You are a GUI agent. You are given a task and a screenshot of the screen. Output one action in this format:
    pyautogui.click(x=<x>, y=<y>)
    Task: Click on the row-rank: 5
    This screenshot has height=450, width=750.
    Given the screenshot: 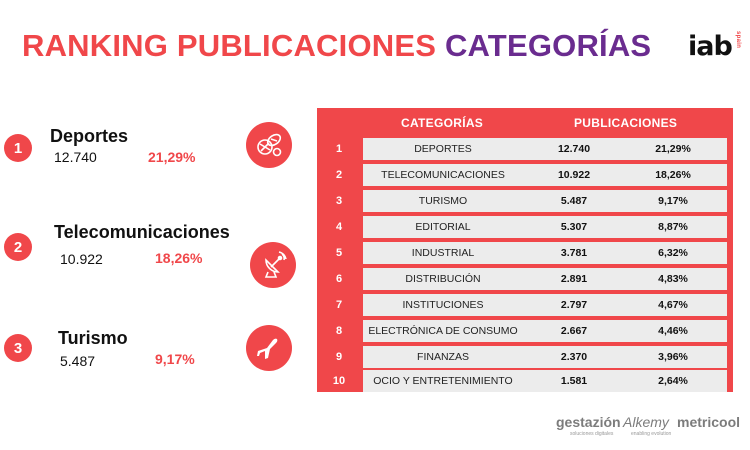 What is the action you would take?
    pyautogui.click(x=339, y=253)
    